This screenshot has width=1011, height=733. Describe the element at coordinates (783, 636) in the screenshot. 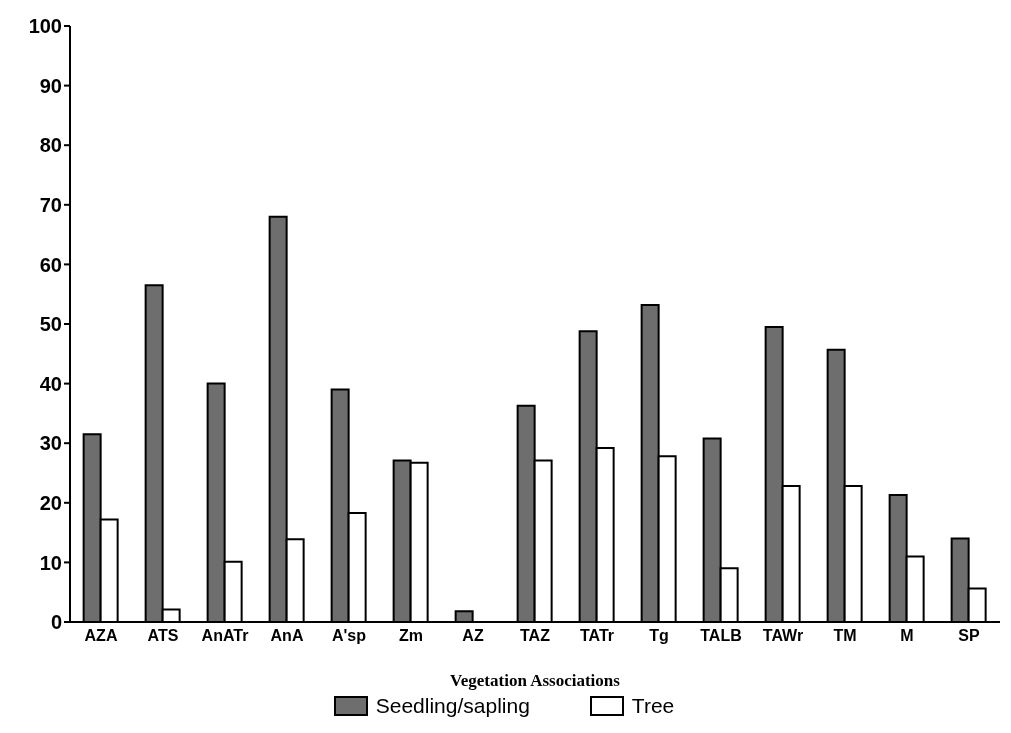

I see `x-tick-label: TAWr` at that location.